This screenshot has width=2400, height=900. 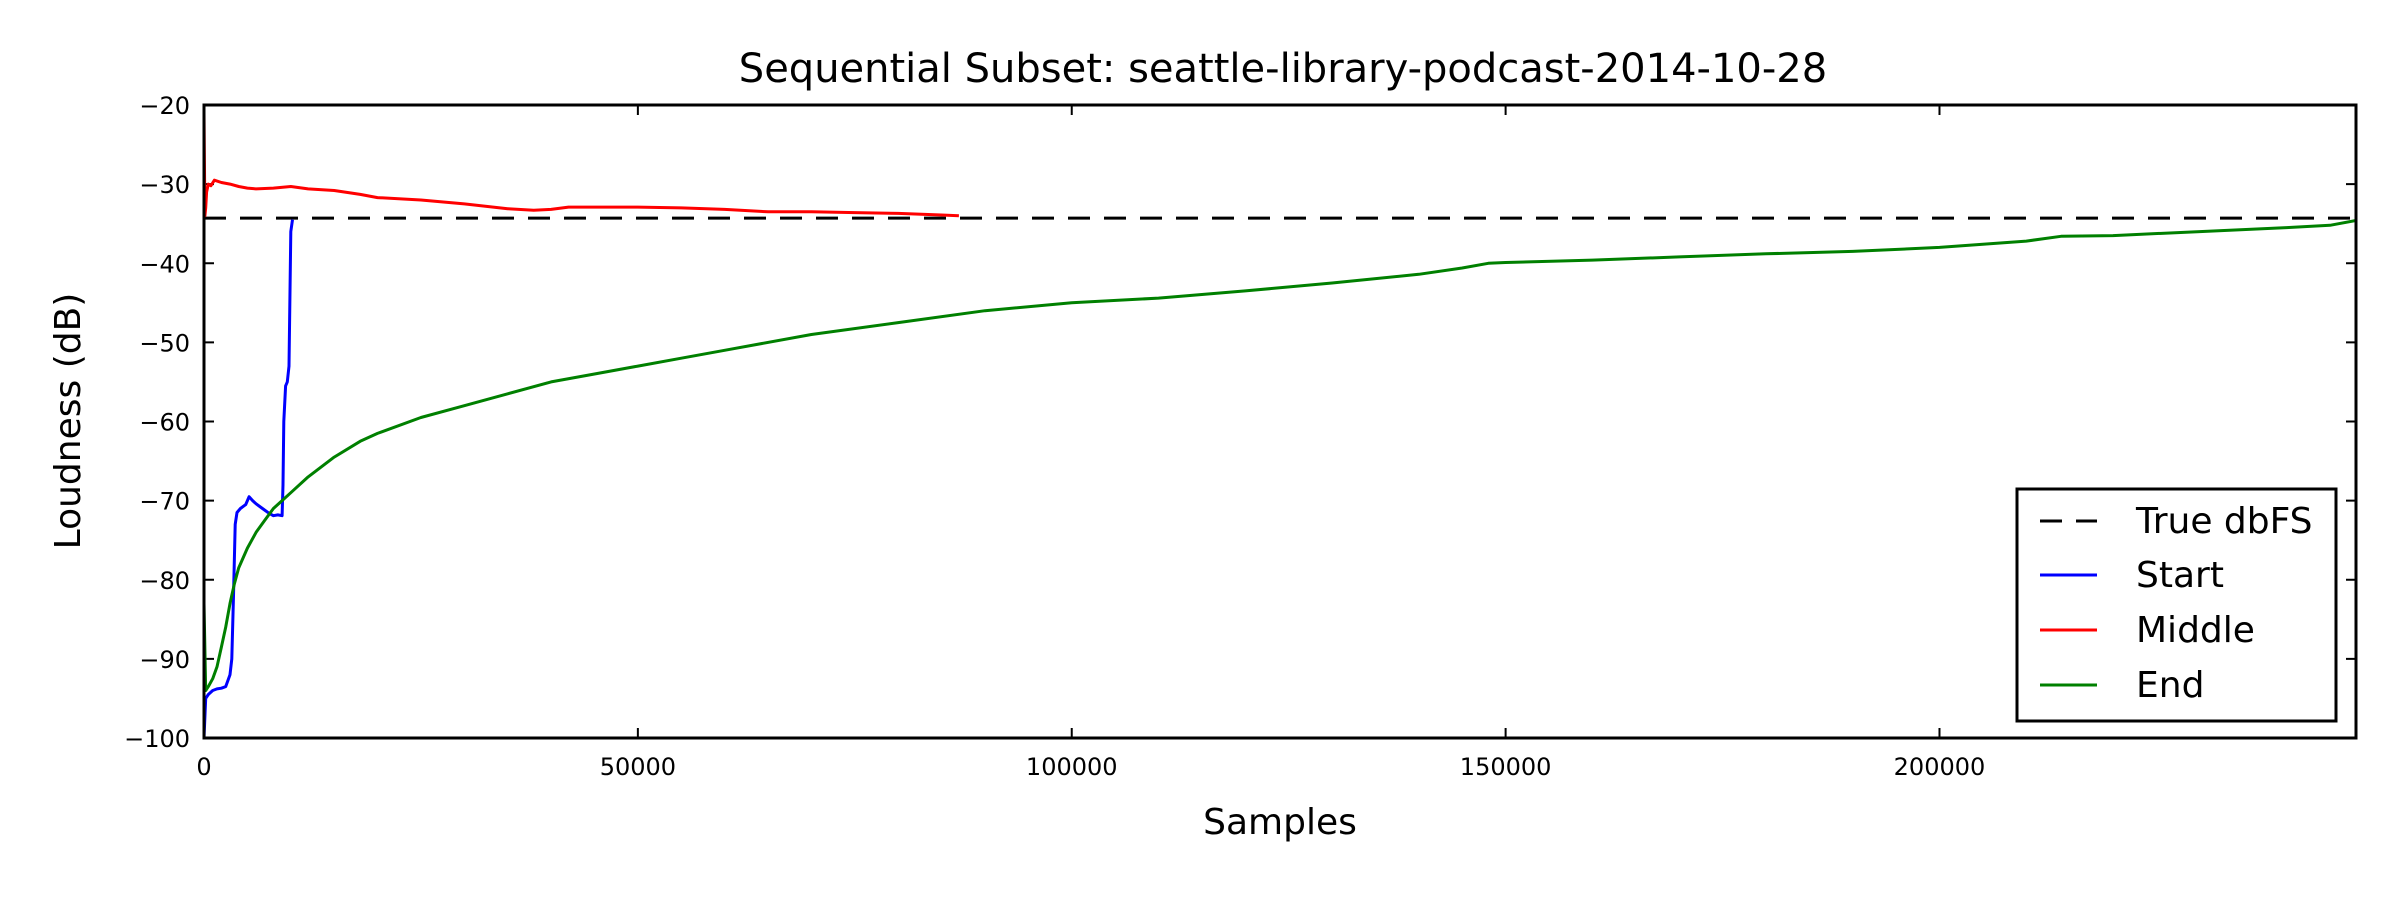 I want to click on x-tick-label: 150000, so click(x=1506, y=767).